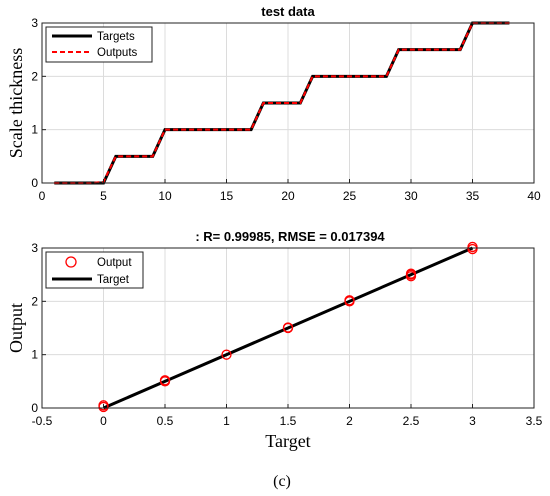 This screenshot has height=496, width=550. Describe the element at coordinates (165, 196) in the screenshot. I see `x-tick-label: 10` at that location.